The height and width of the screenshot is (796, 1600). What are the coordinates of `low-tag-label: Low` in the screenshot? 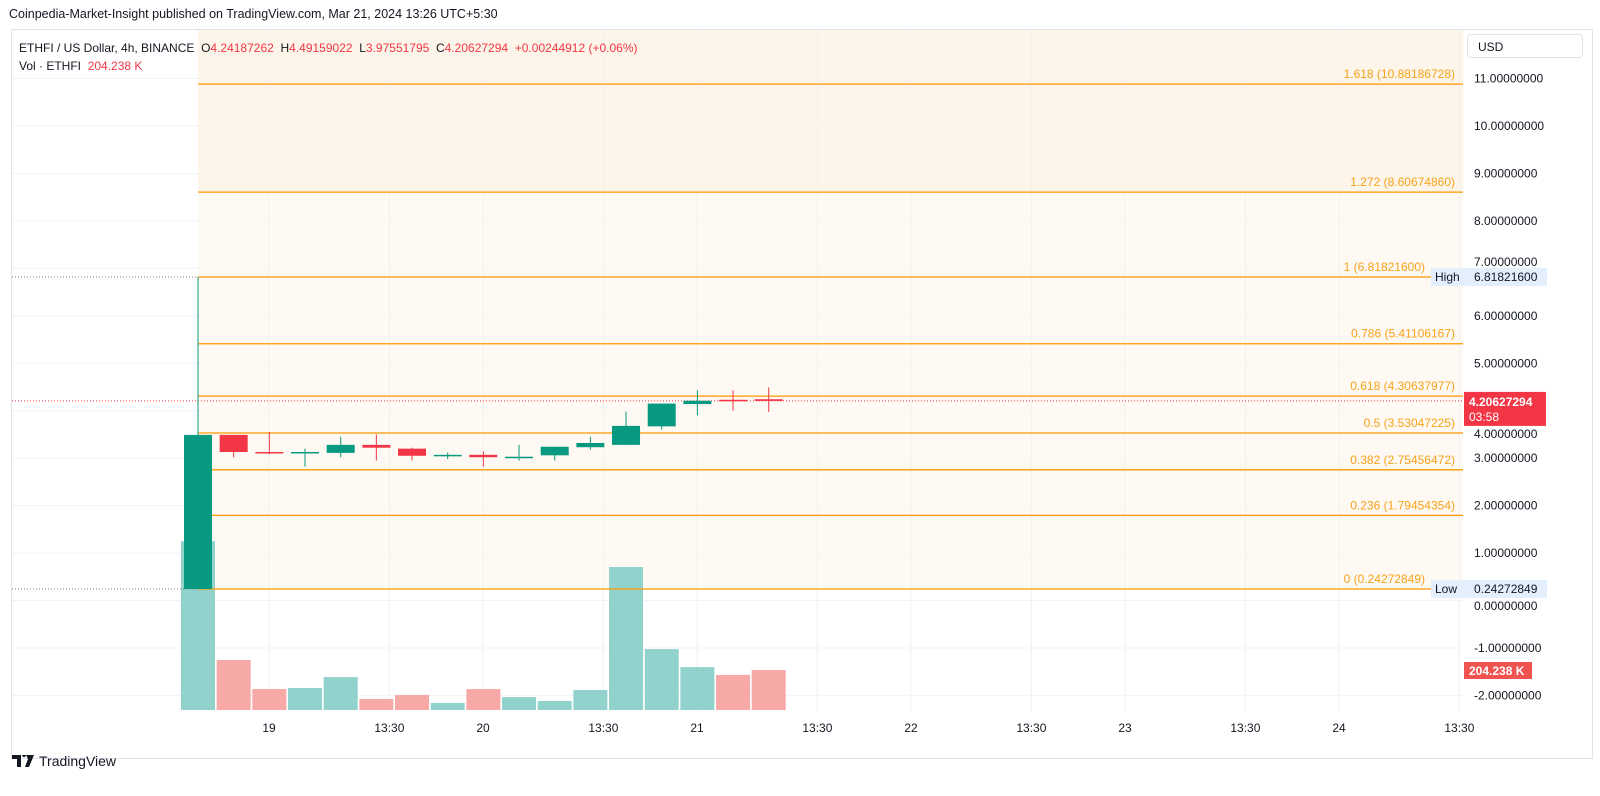 It's located at (1446, 589).